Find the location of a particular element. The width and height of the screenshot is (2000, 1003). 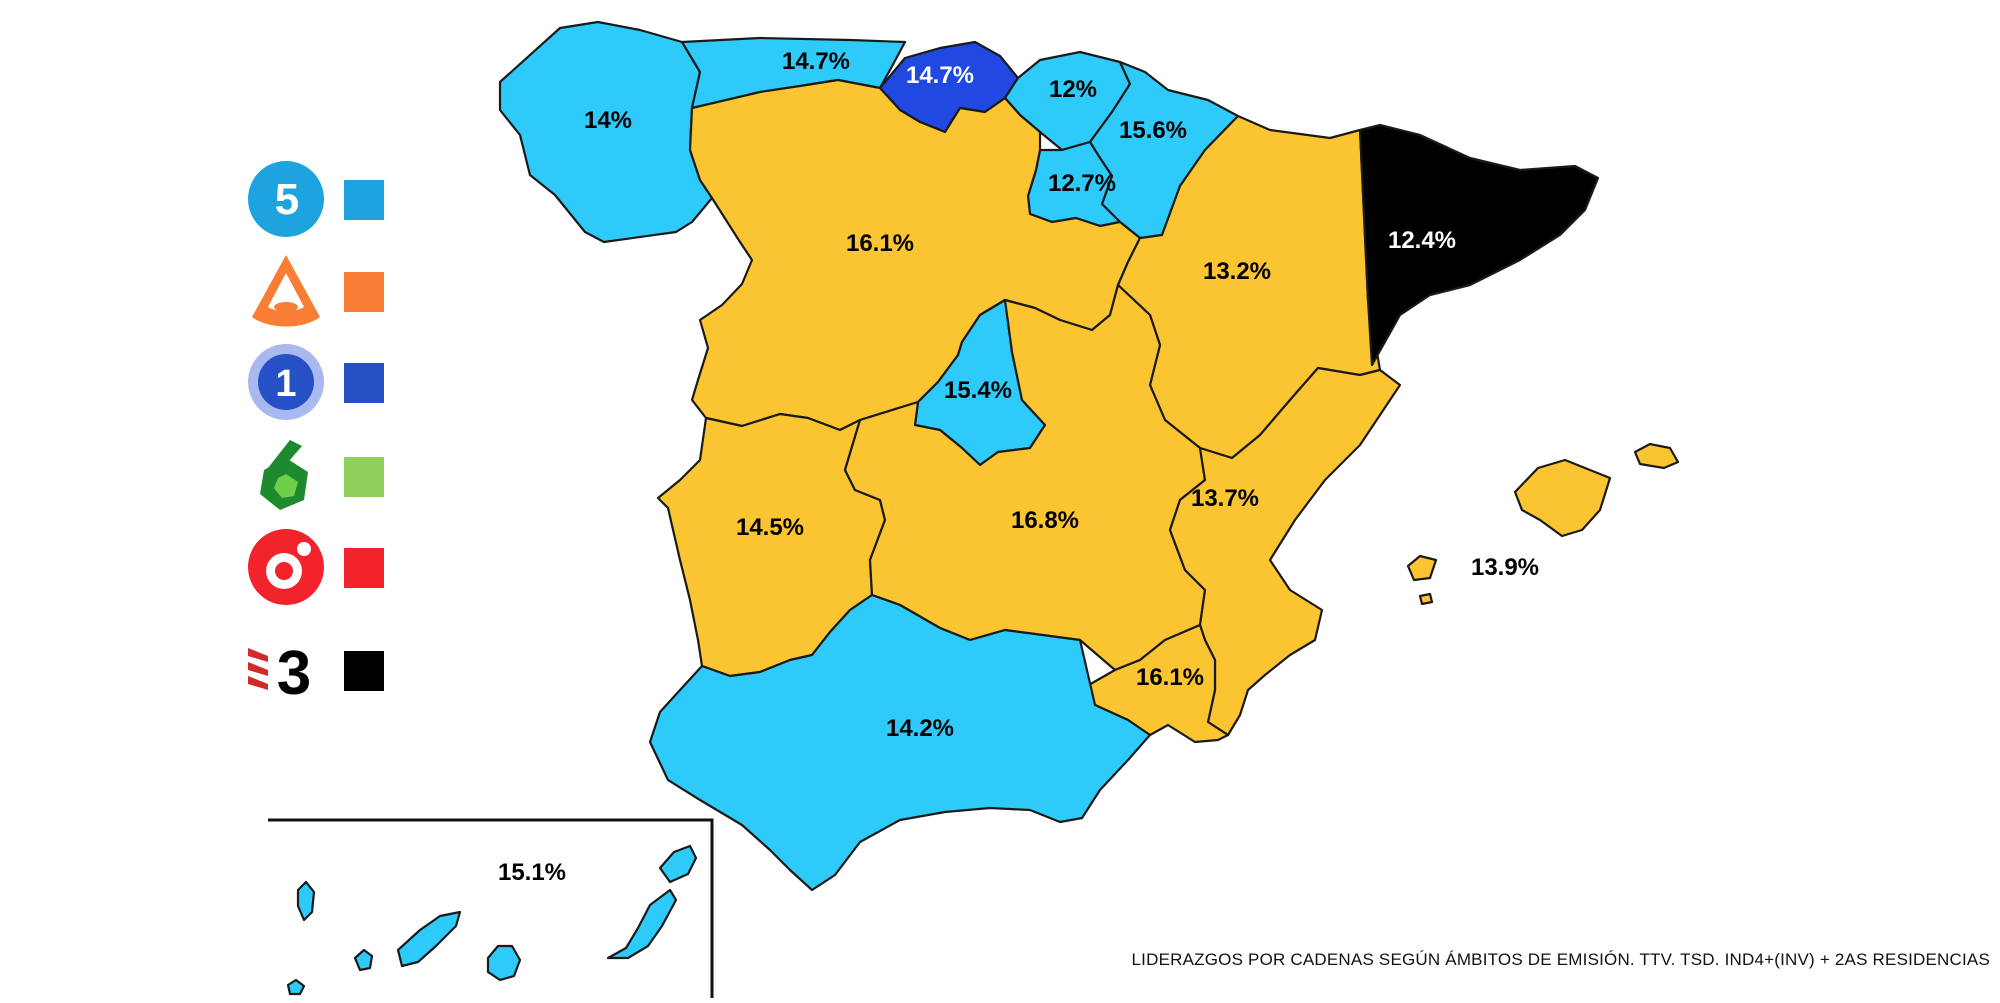

region-cataluna is located at coordinates (1479, 245).